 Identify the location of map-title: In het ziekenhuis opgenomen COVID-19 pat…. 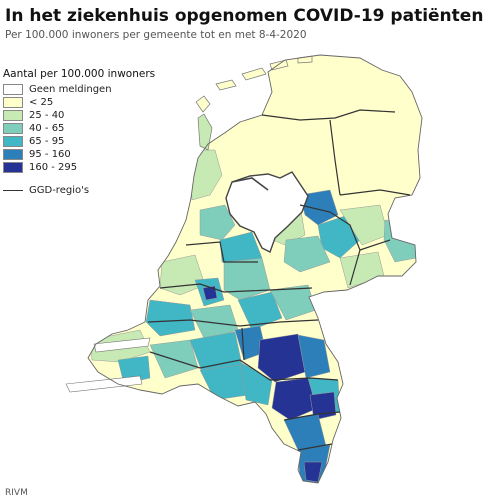
(244, 16).